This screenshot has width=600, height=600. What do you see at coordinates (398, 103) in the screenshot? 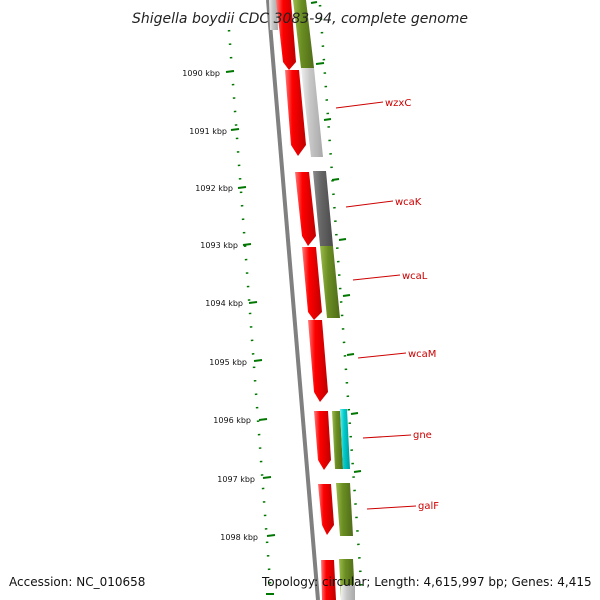
I see `gene-label-wzxc: wzxC` at bounding box center [398, 103].